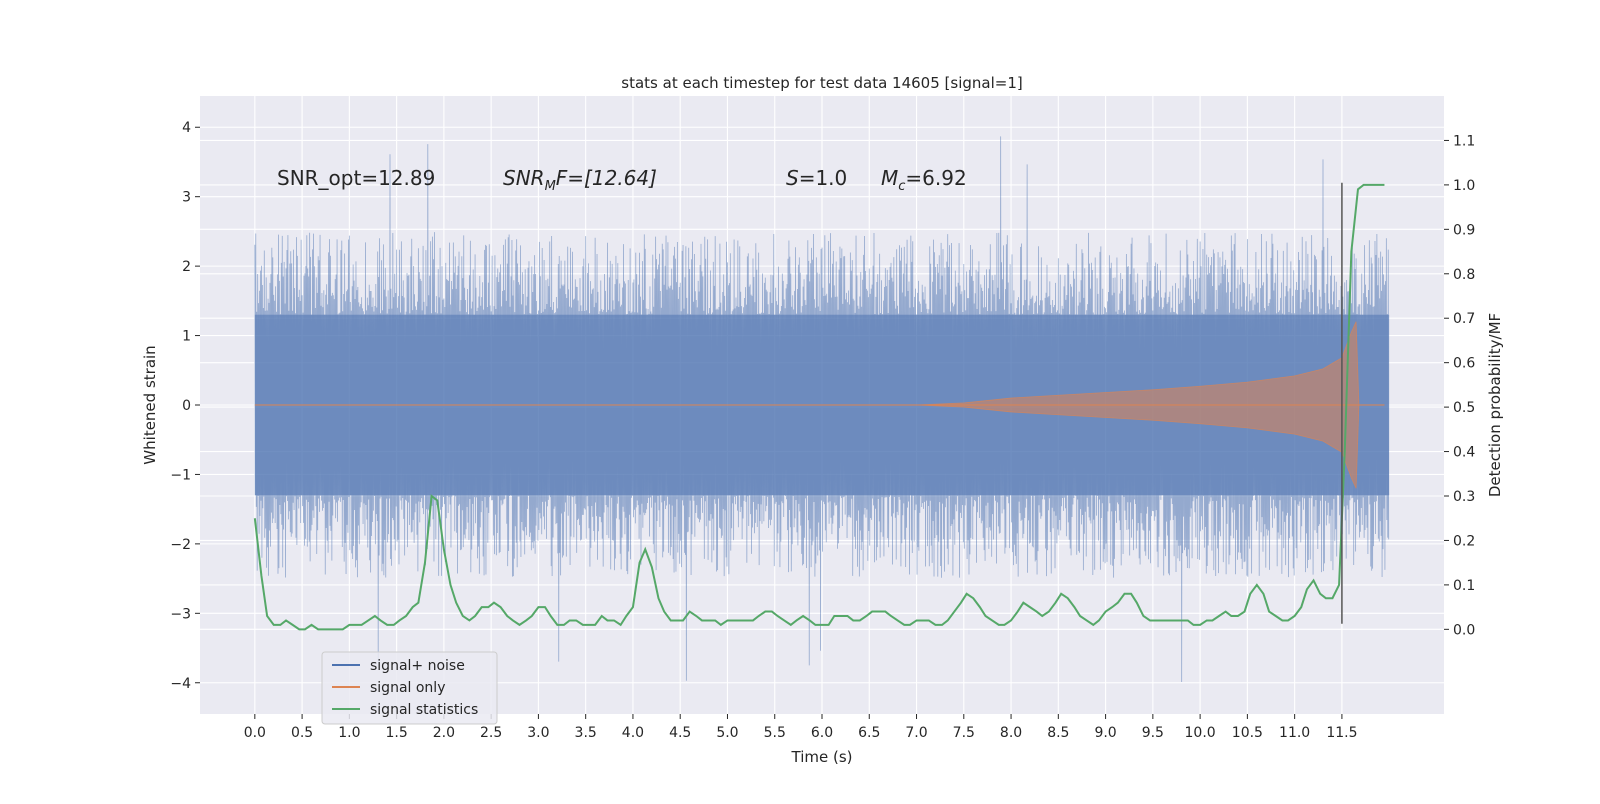 Image resolution: width=1600 pixels, height=804 pixels. Describe the element at coordinates (1464, 453) in the screenshot. I see `y2-tick-label: 0.4` at that location.